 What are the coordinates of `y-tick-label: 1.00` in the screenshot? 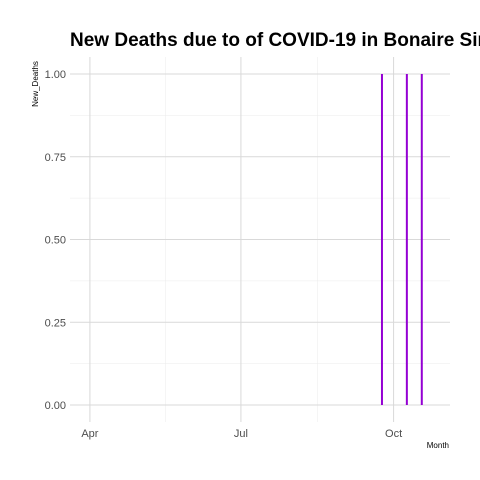 It's located at (55, 75).